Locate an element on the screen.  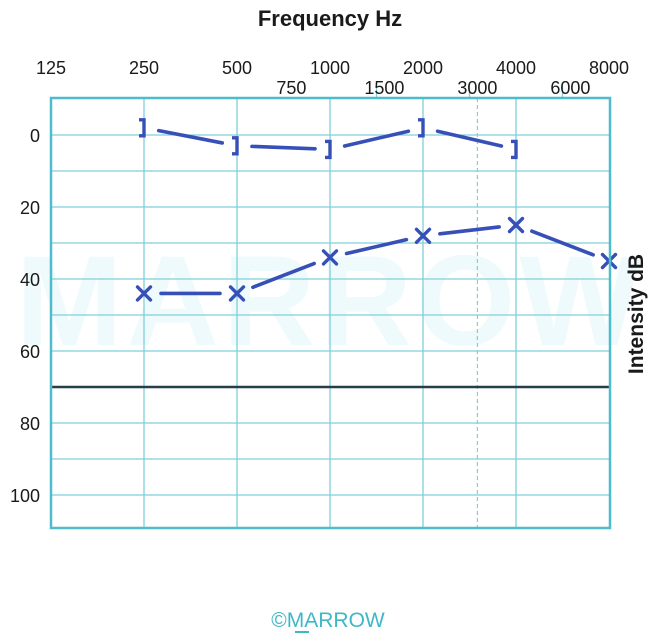
x-tick-label: 1000 is located at coordinates (330, 68).